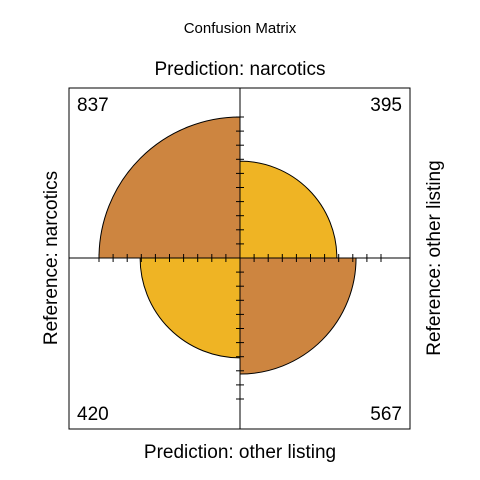  Describe the element at coordinates (434, 257) in the screenshot. I see `right-label: Reference: other listing` at that location.